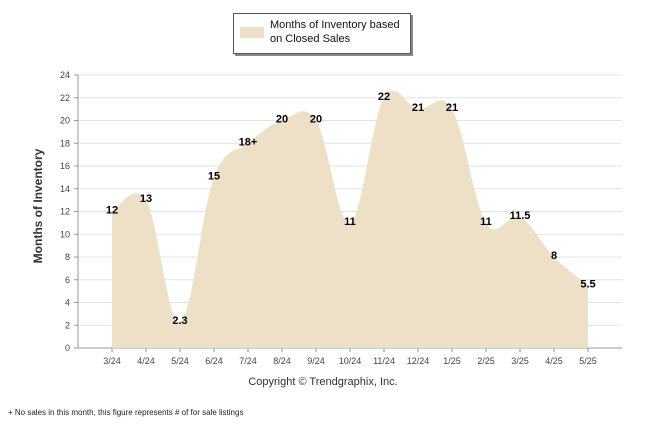 The image size is (646, 434). What do you see at coordinates (67, 303) in the screenshot?
I see `y-tick-label: 4` at bounding box center [67, 303].